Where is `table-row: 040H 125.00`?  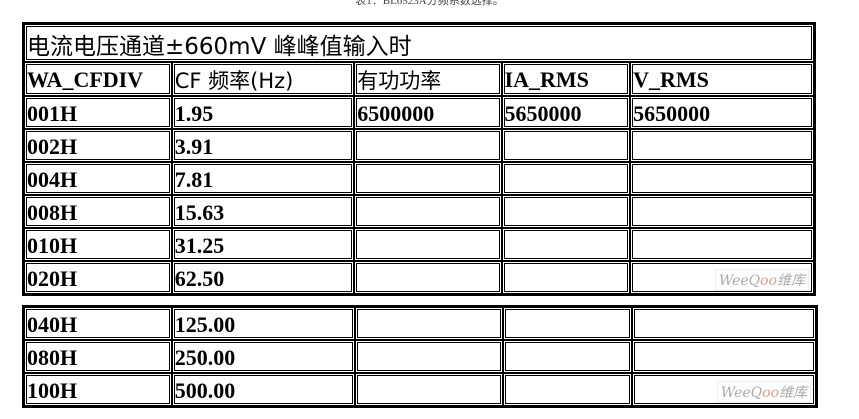 table-row: 040H 125.00 is located at coordinates (420, 323).